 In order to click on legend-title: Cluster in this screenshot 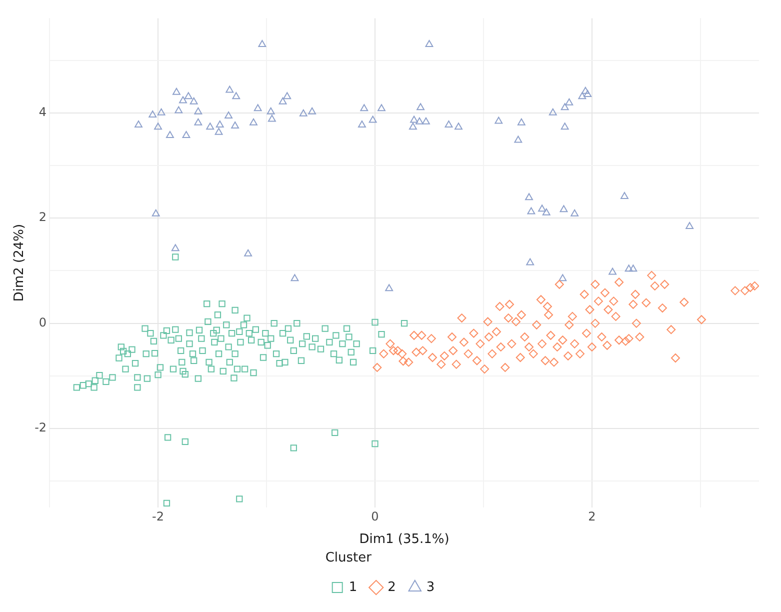, I will do `click(348, 558)`.